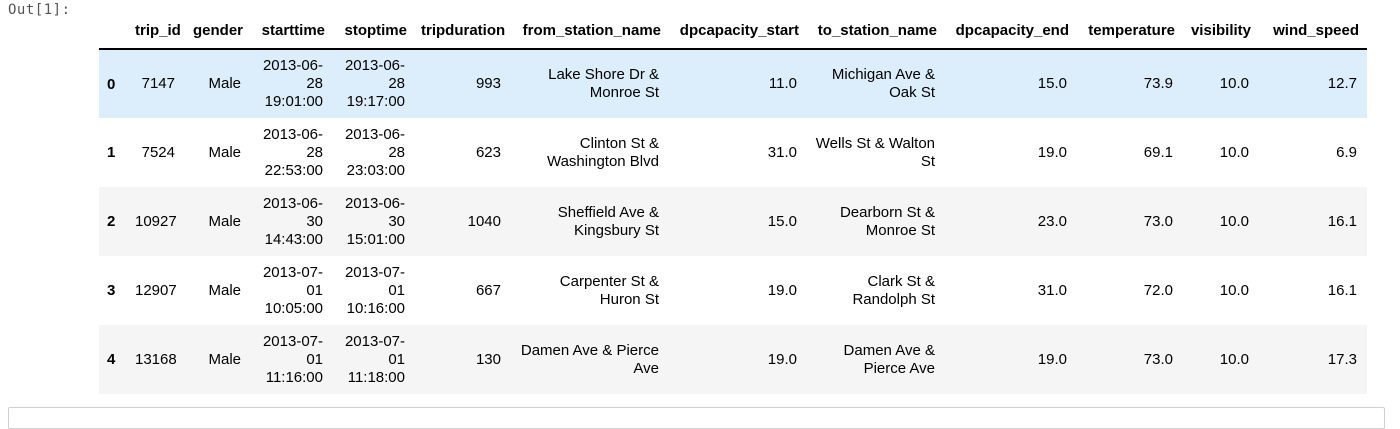  I want to click on cell-dpcapacity-end: 19.0, so click(1052, 359).